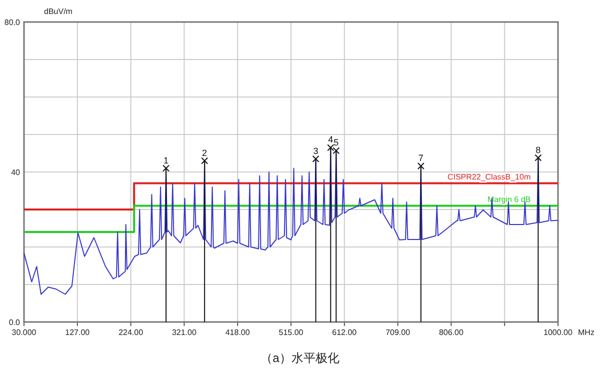  What do you see at coordinates (586, 332) in the screenshot?
I see `x-axis-title: MHz` at bounding box center [586, 332].